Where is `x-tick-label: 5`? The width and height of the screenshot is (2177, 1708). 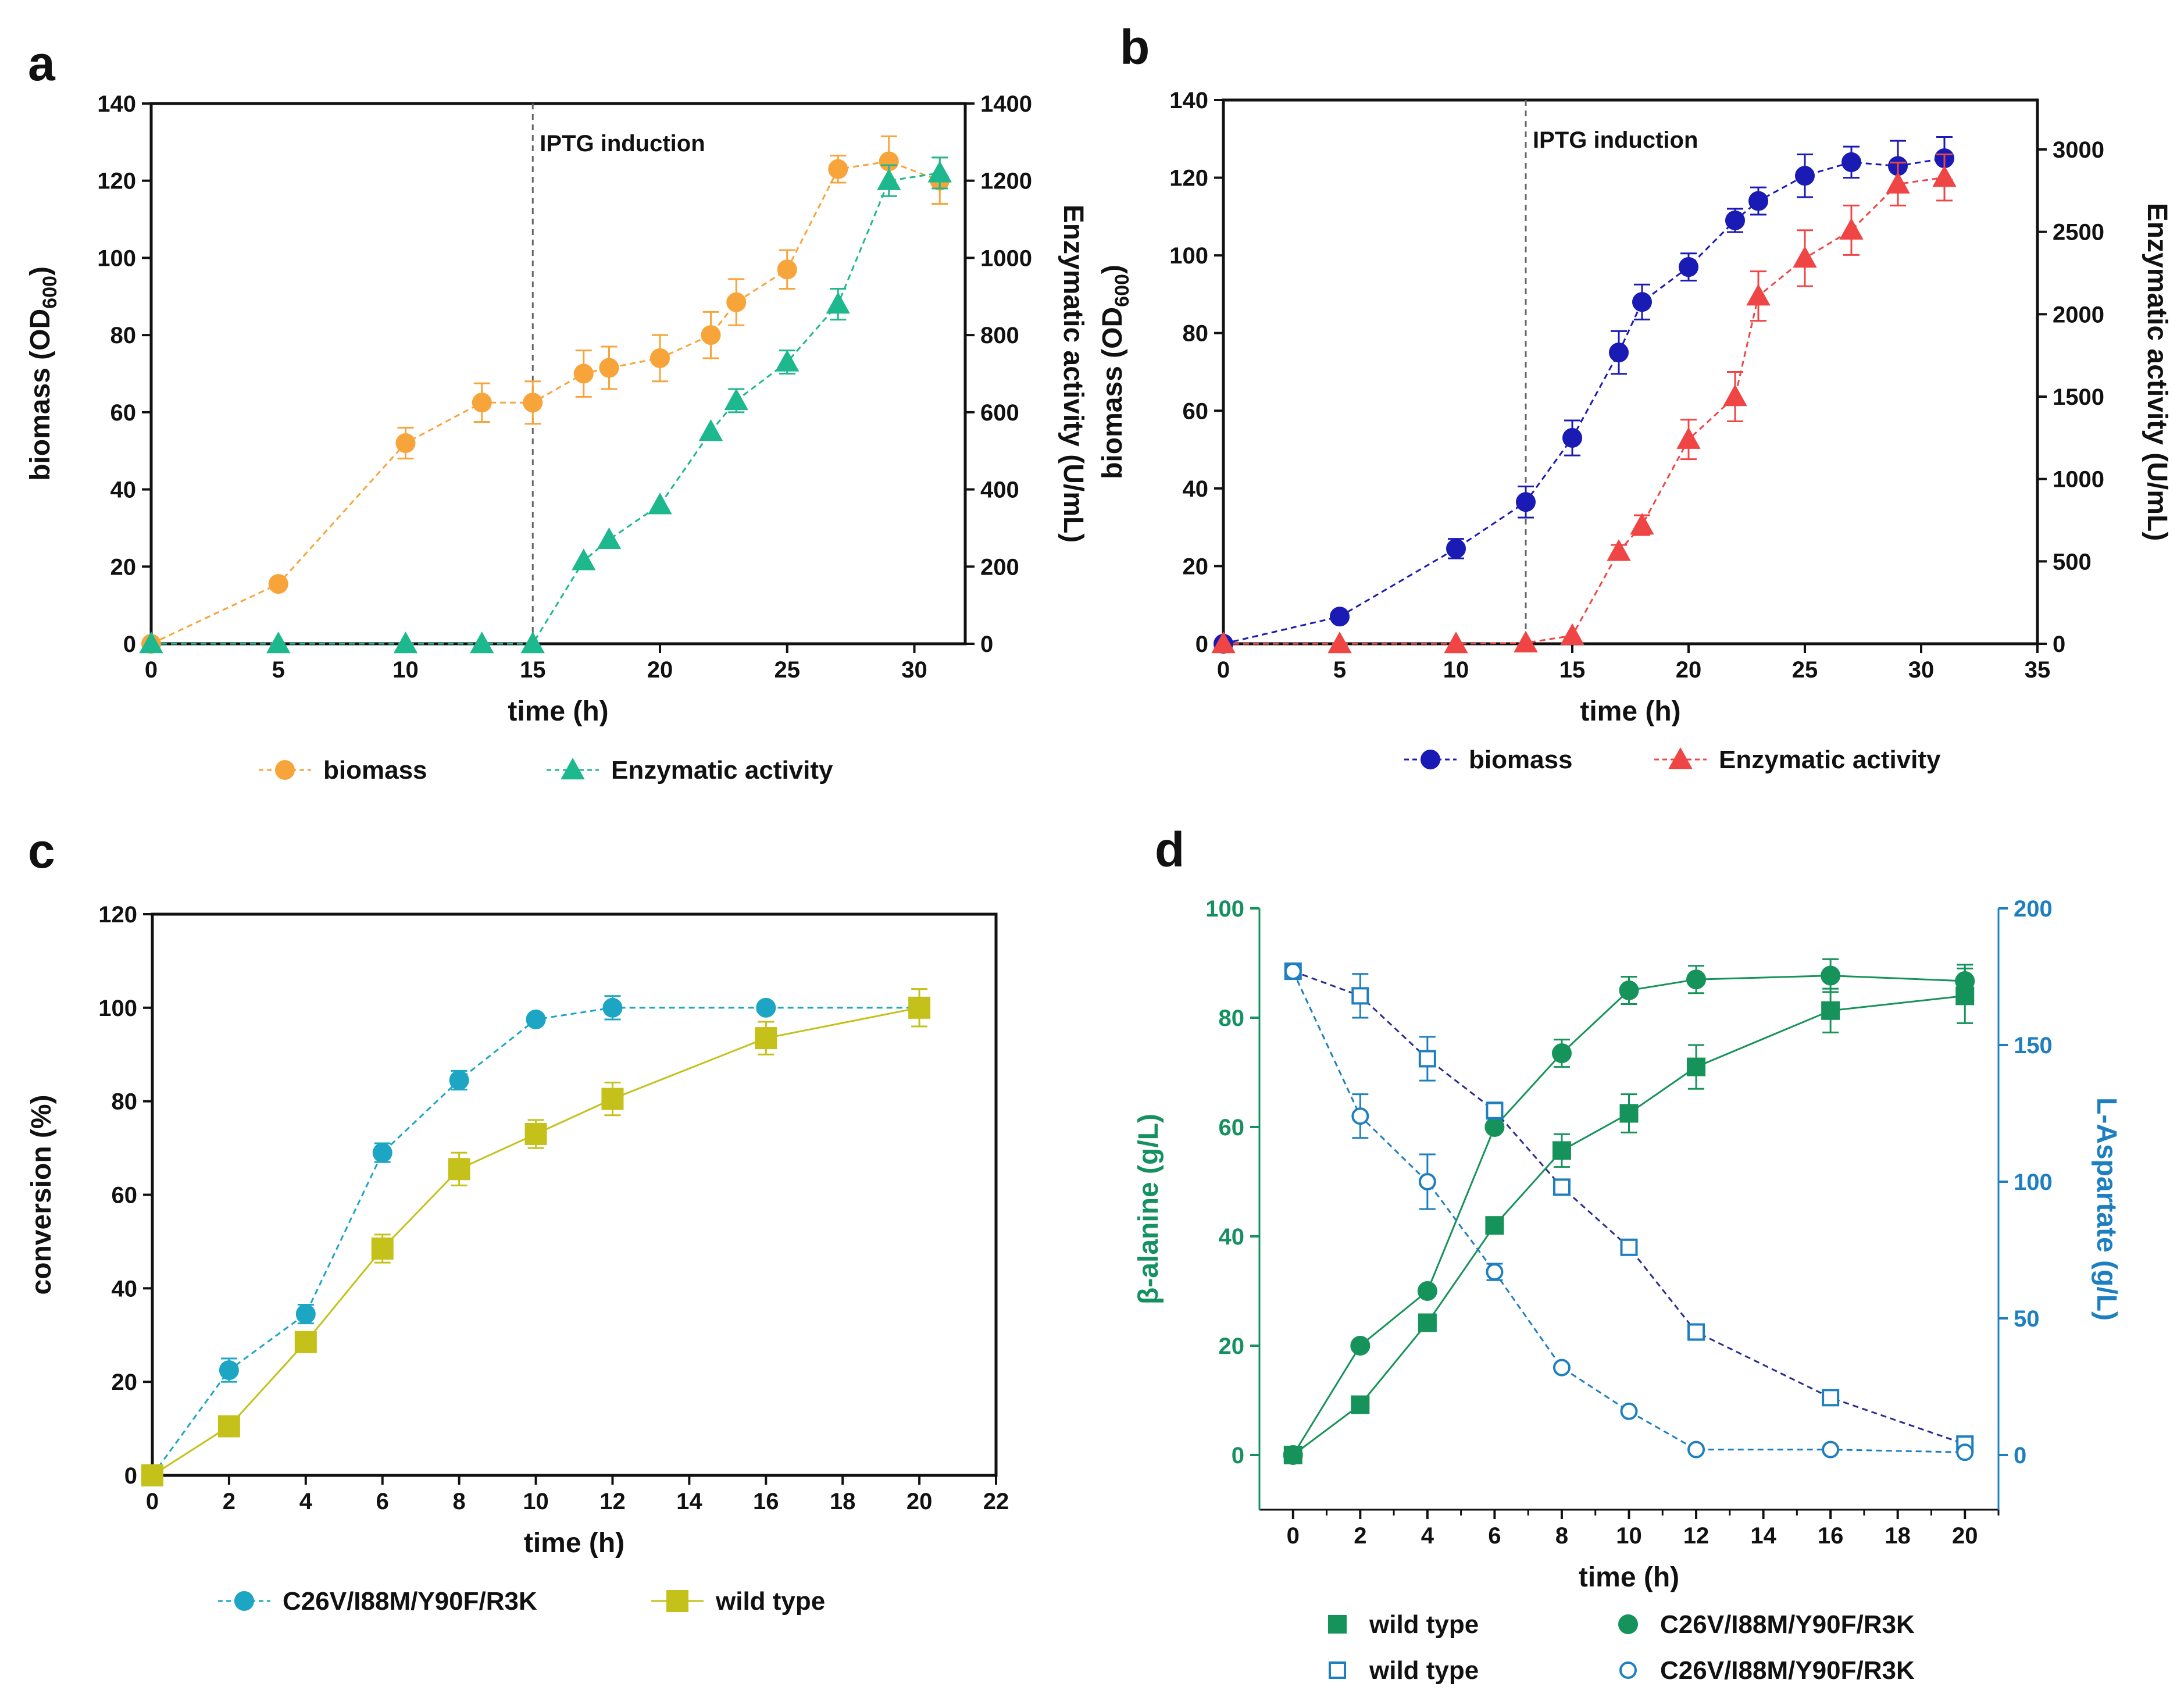
x-tick-label: 5 is located at coordinates (1339, 670).